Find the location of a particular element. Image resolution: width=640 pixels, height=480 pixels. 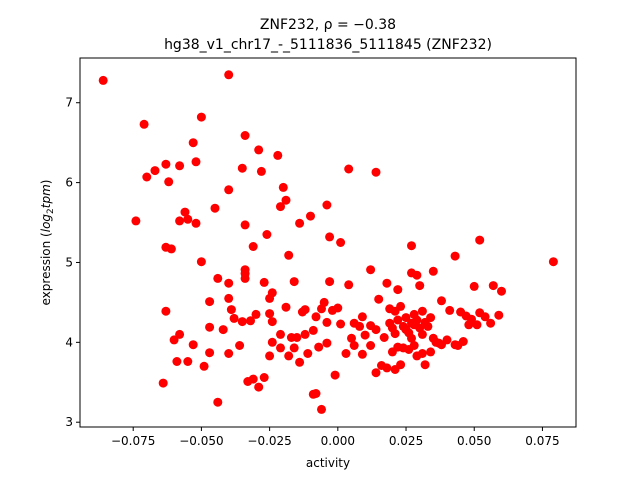

x-tick-label: 0.025 is located at coordinates (406, 441).